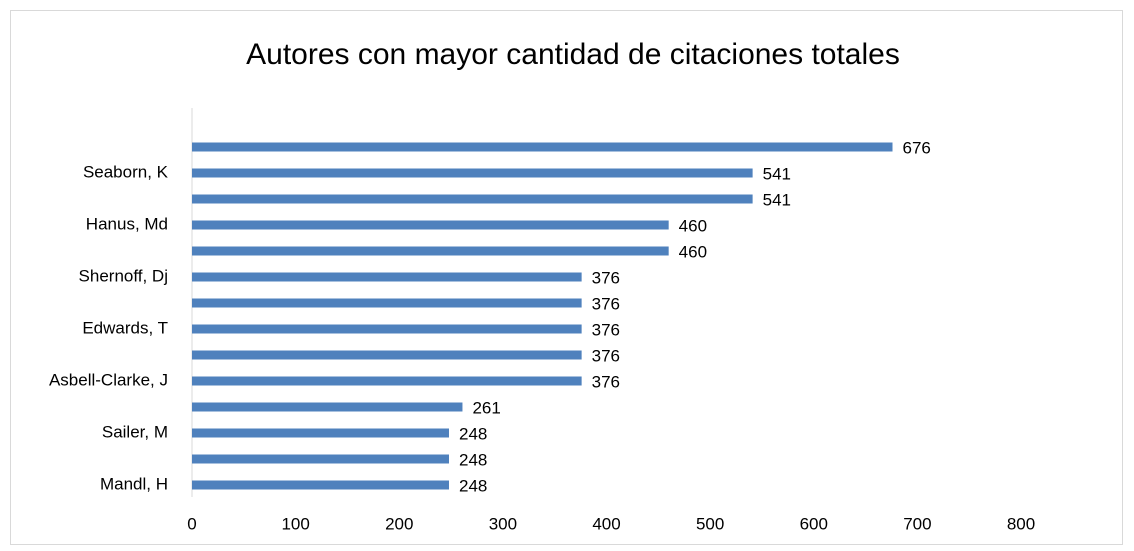  I want to click on y-tick-label: Edwards, T, so click(125, 327).